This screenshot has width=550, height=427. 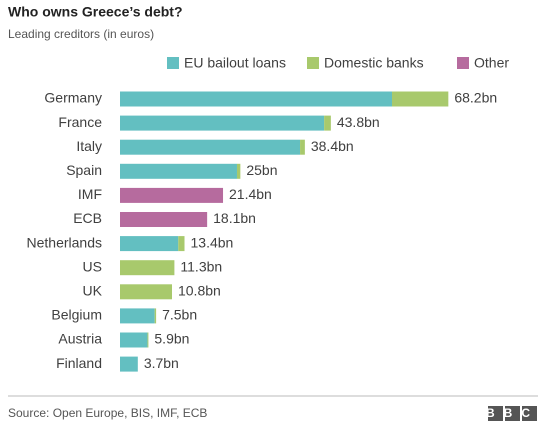 I want to click on y-tick-label: Netherlands, so click(x=65, y=242).